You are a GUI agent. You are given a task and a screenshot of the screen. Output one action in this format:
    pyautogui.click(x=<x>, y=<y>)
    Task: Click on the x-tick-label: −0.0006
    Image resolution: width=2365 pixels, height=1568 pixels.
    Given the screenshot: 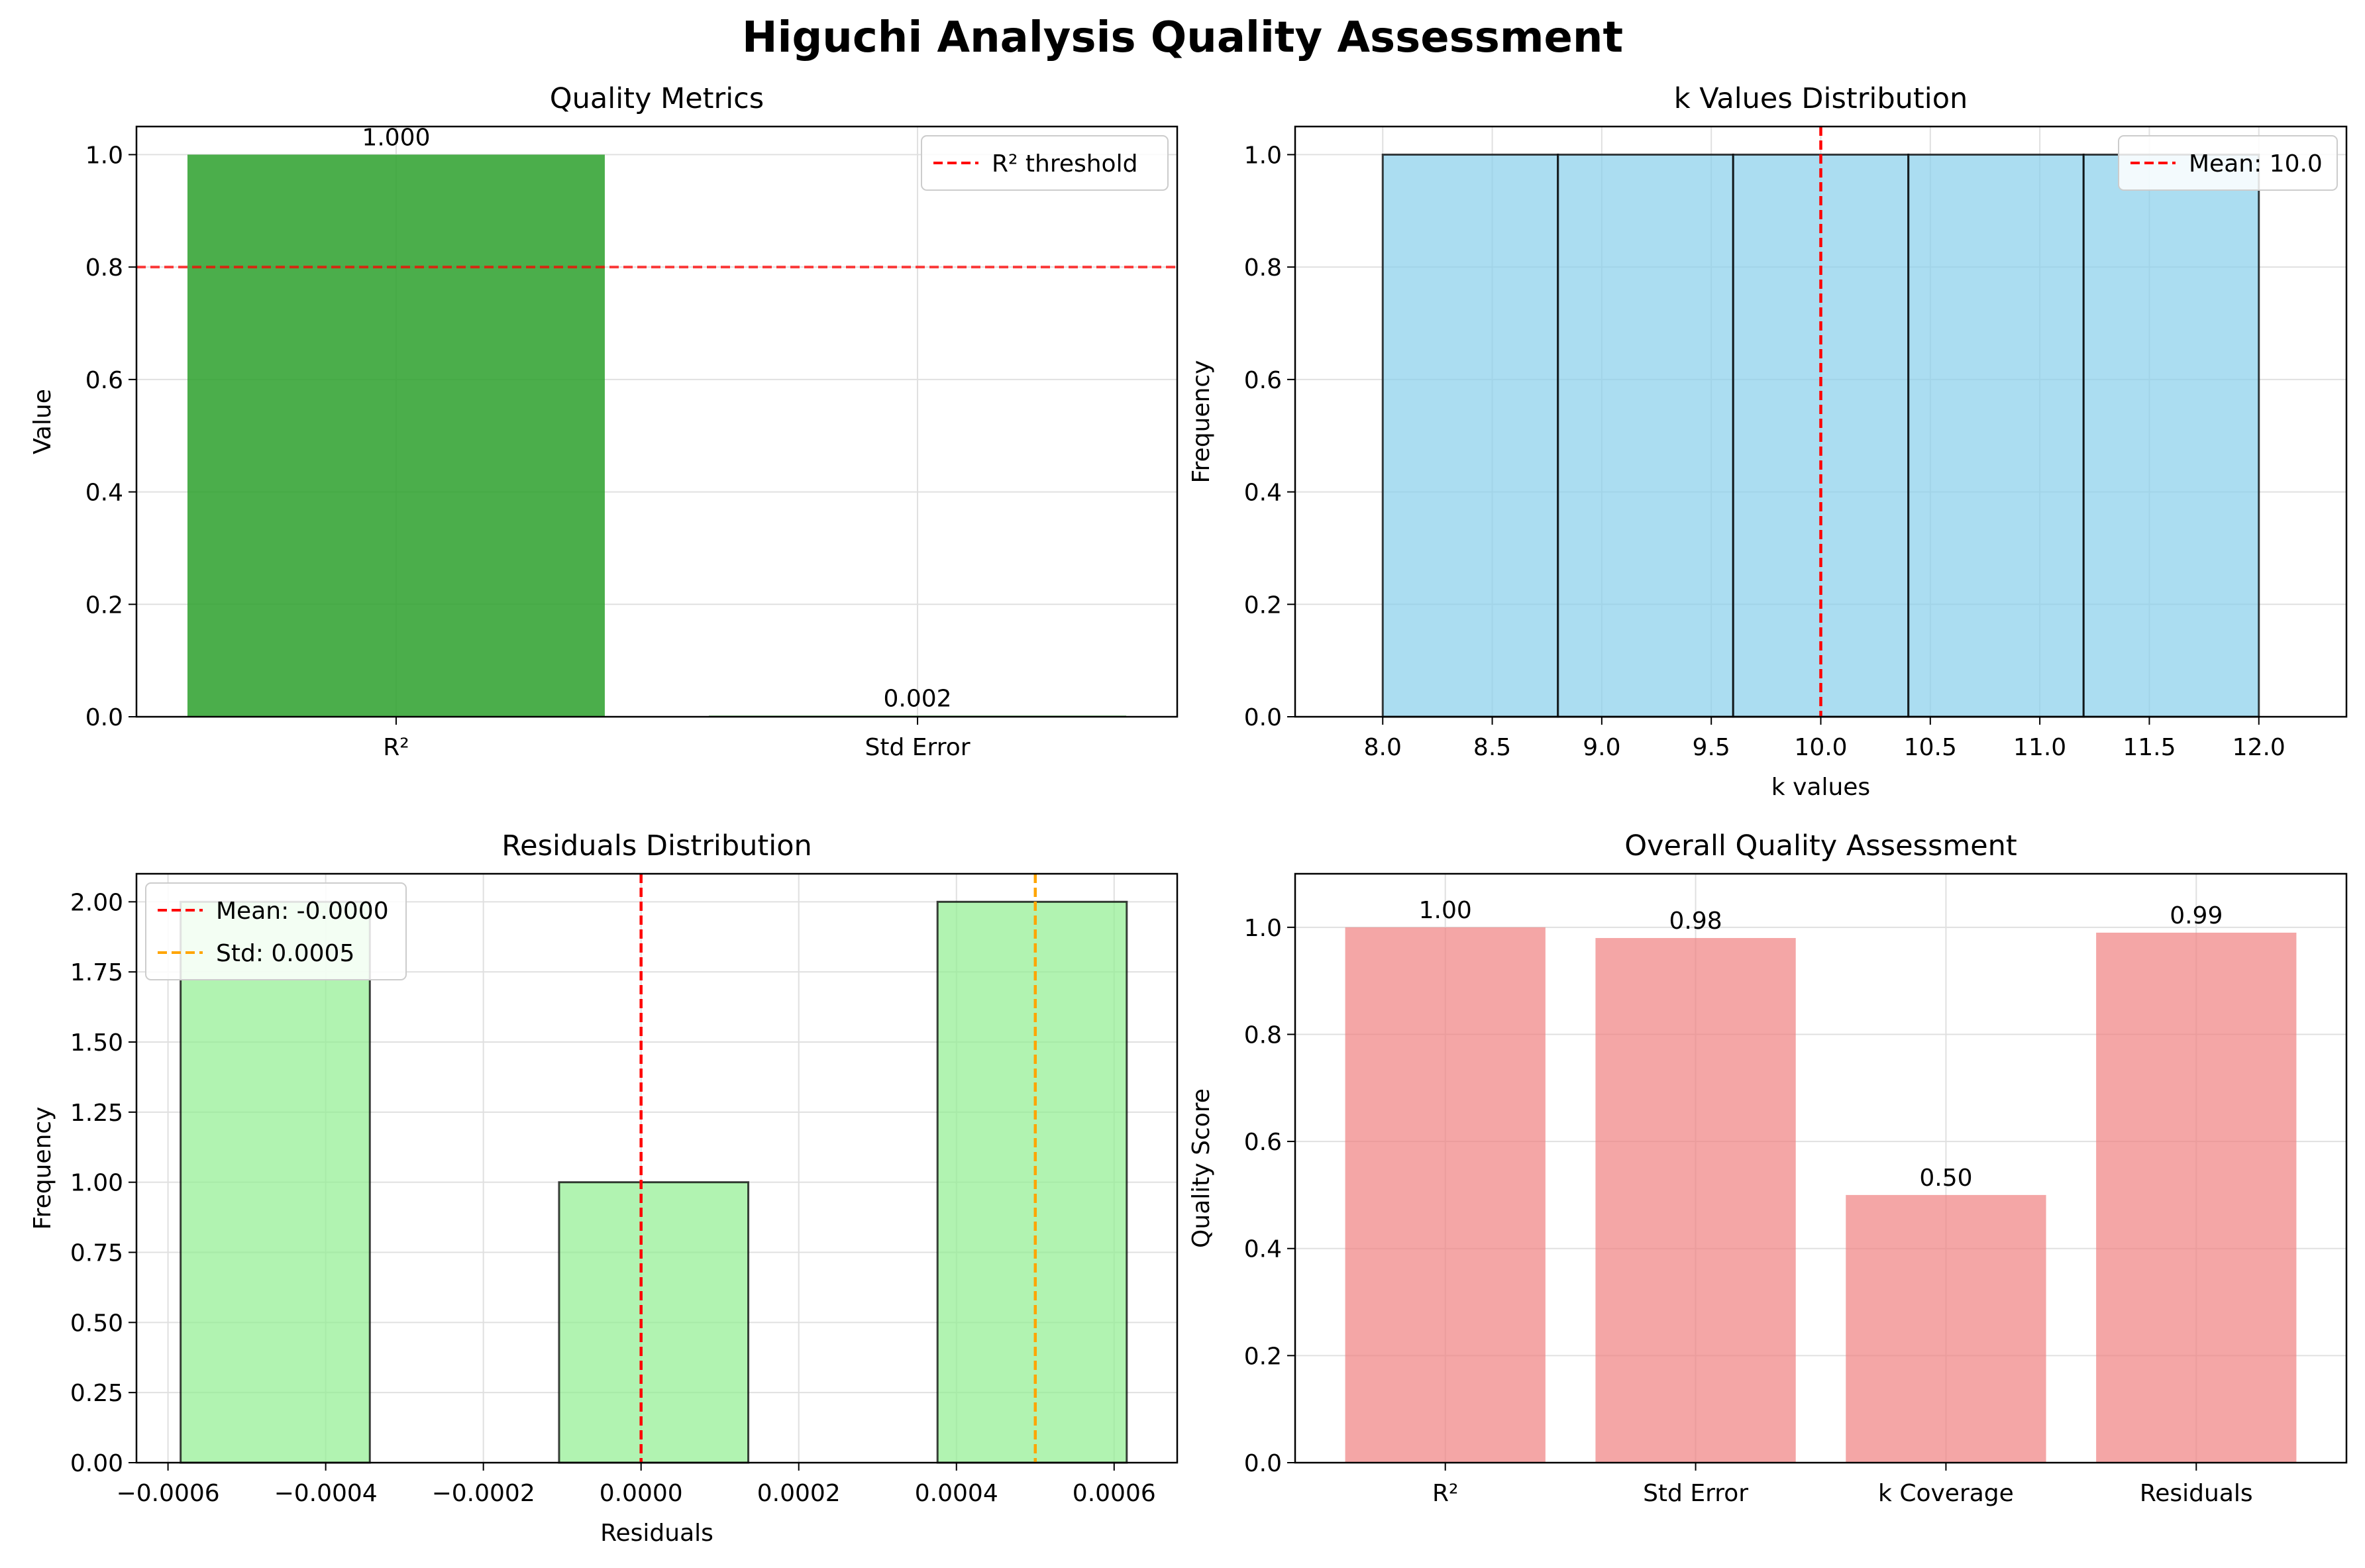 What is the action you would take?
    pyautogui.click(x=168, y=1493)
    